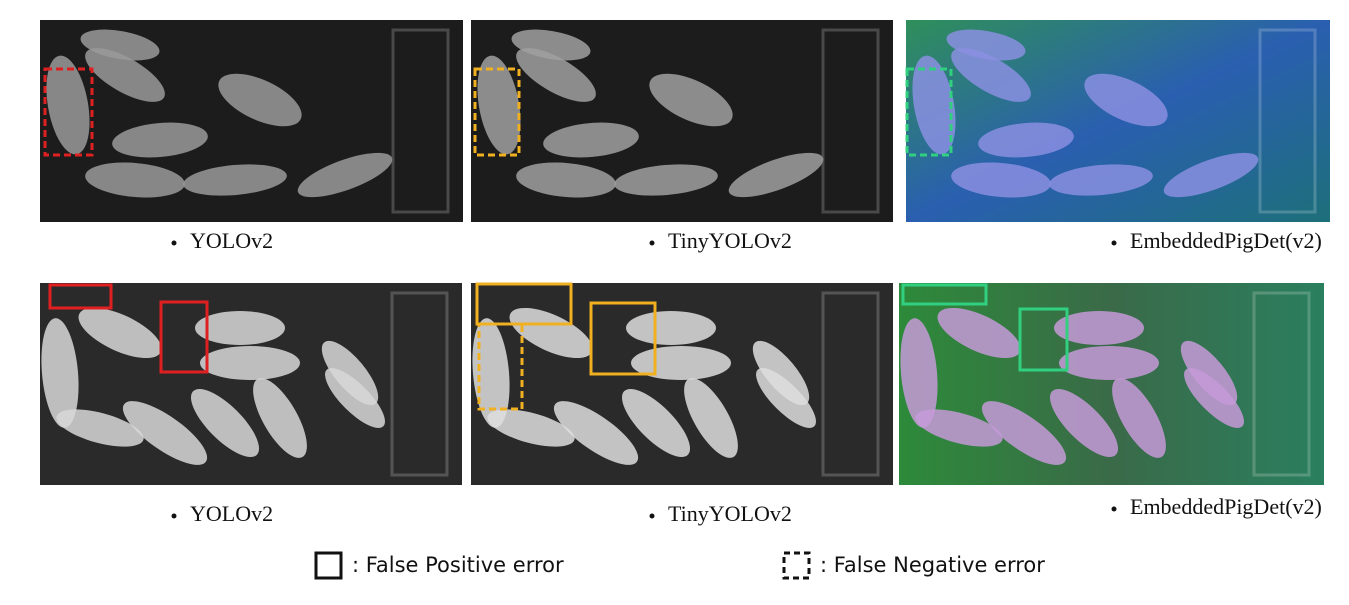 This screenshot has height=605, width=1349. What do you see at coordinates (796, 565) in the screenshot?
I see `dashed-box-icon` at bounding box center [796, 565].